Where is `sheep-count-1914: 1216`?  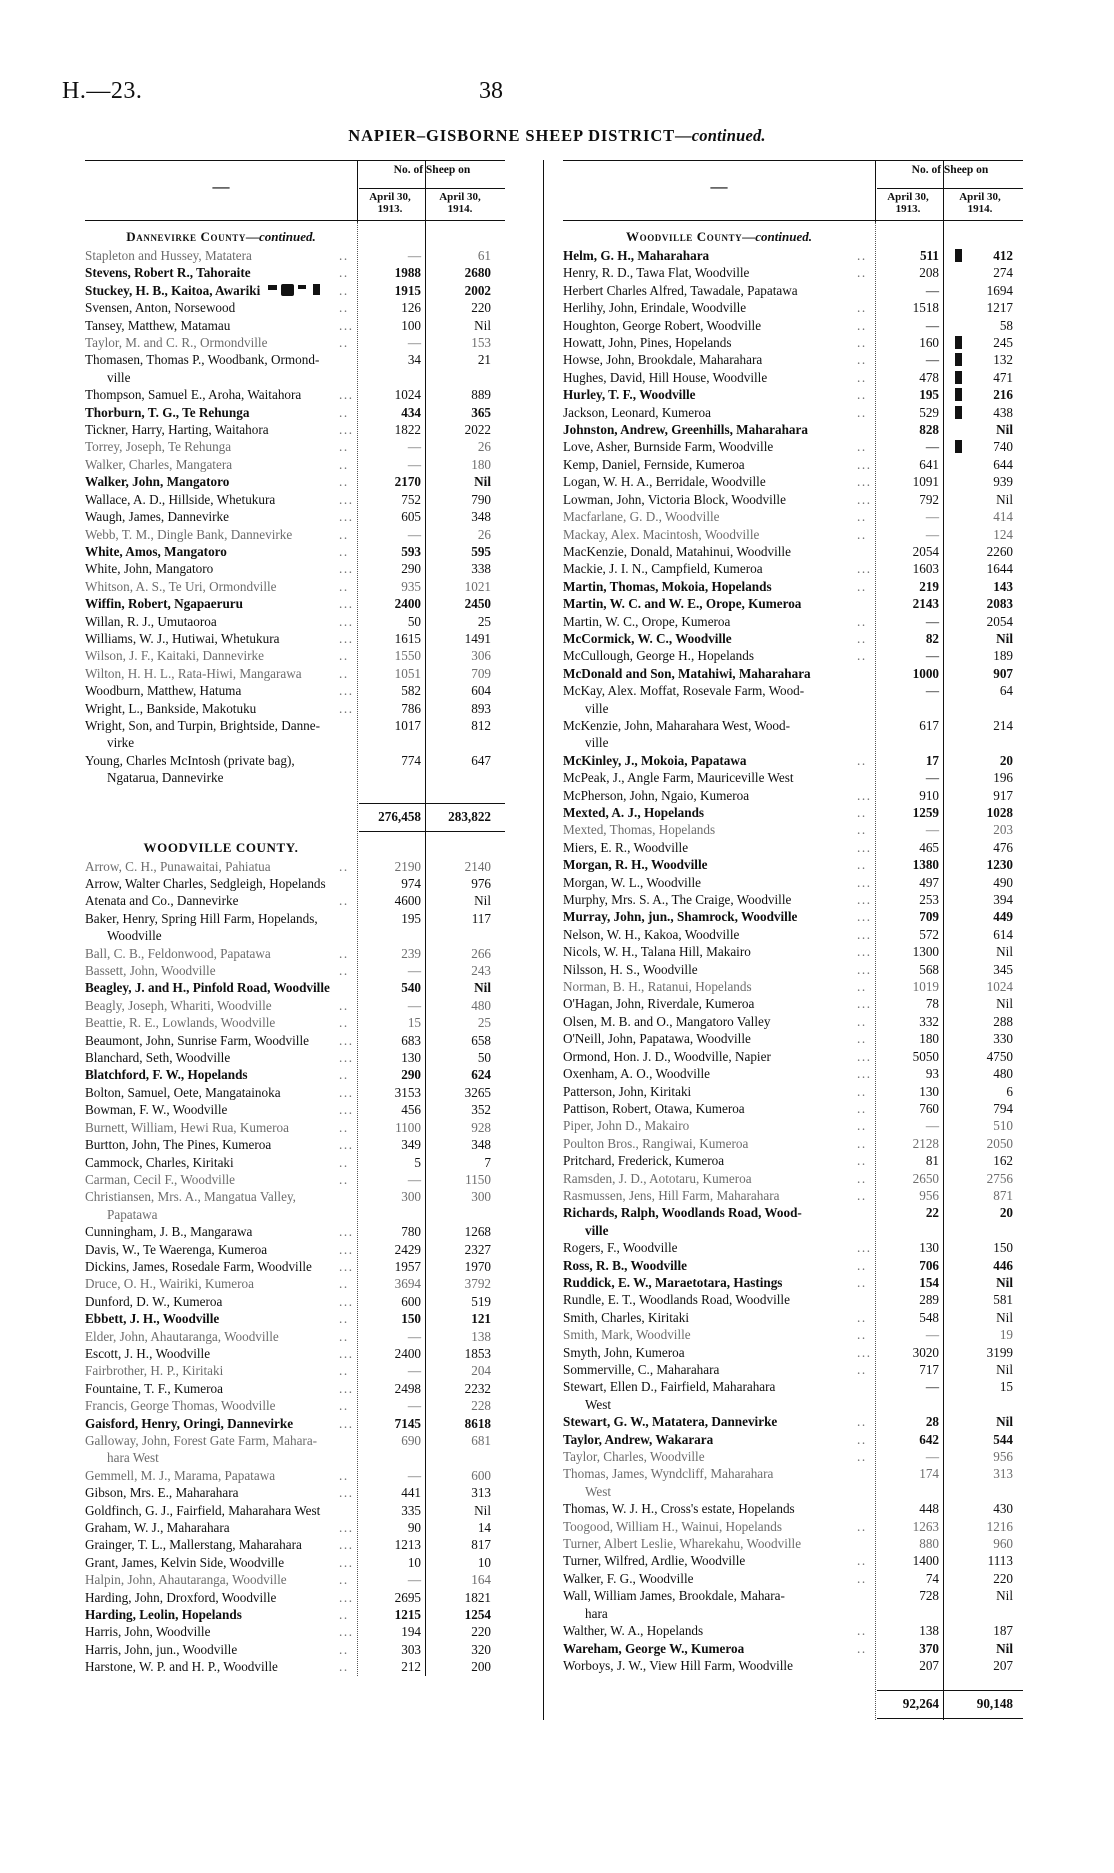 sheep-count-1914: 1216 is located at coordinates (999, 1526).